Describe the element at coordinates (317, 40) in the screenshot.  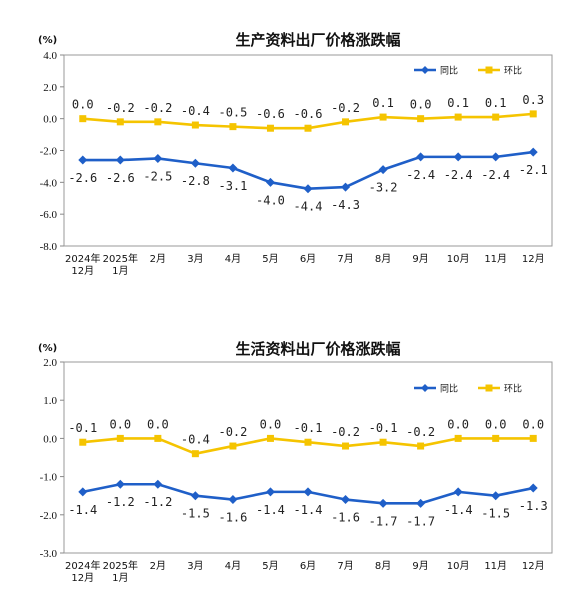
I see `chart-title: 生产资料出厂价格涨跌幅` at that location.